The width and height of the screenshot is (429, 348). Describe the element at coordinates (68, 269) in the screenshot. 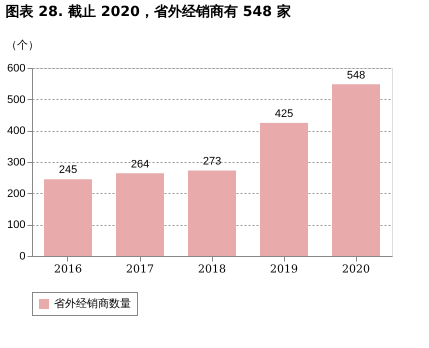

I see `x-tick-label: 2016` at that location.